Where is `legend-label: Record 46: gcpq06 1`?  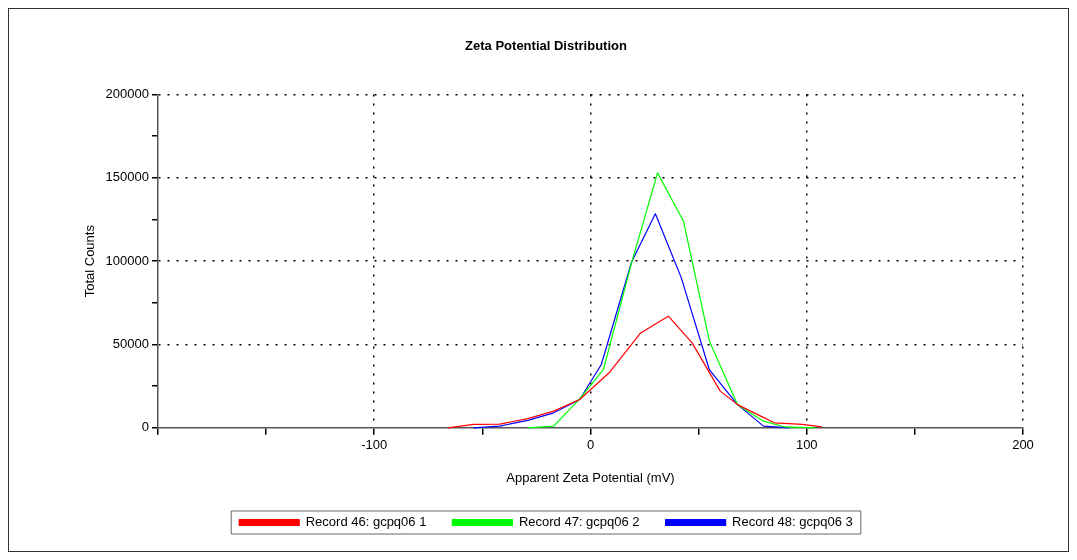 legend-label: Record 46: gcpq06 1 is located at coordinates (366, 522).